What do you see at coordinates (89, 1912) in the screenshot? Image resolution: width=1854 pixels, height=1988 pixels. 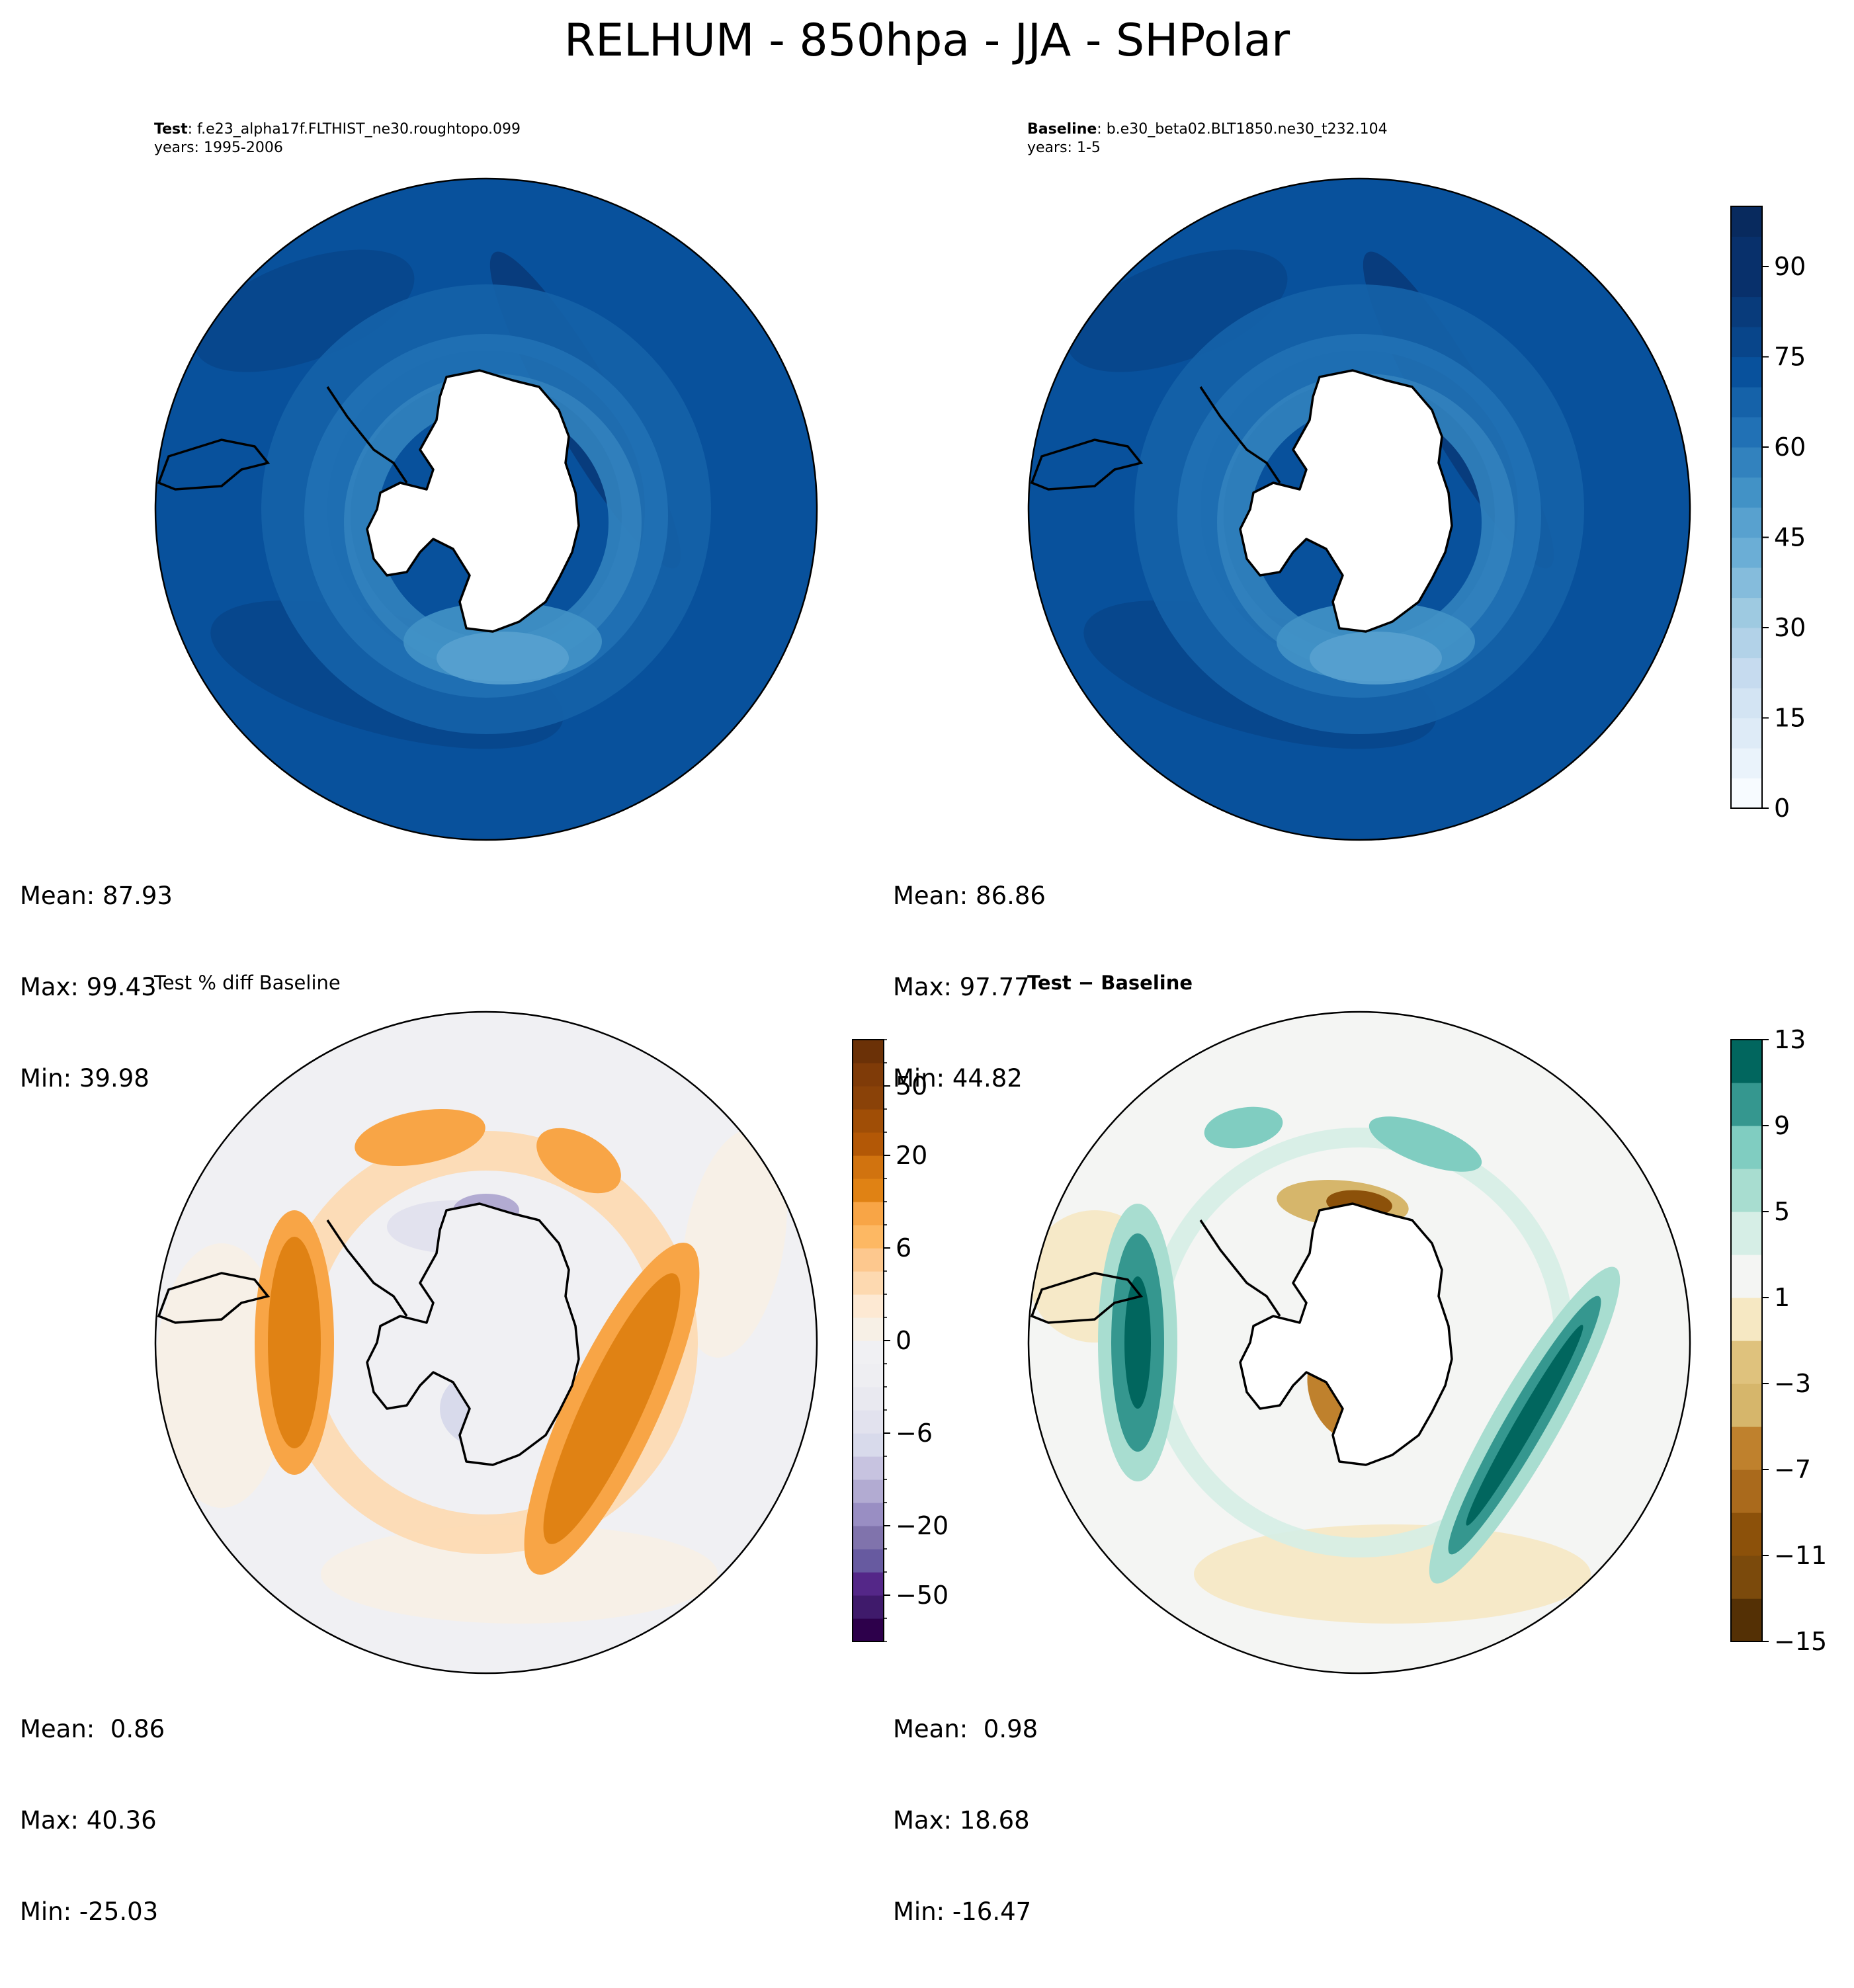 I see `pct-diff-min: Min: -25.03` at bounding box center [89, 1912].